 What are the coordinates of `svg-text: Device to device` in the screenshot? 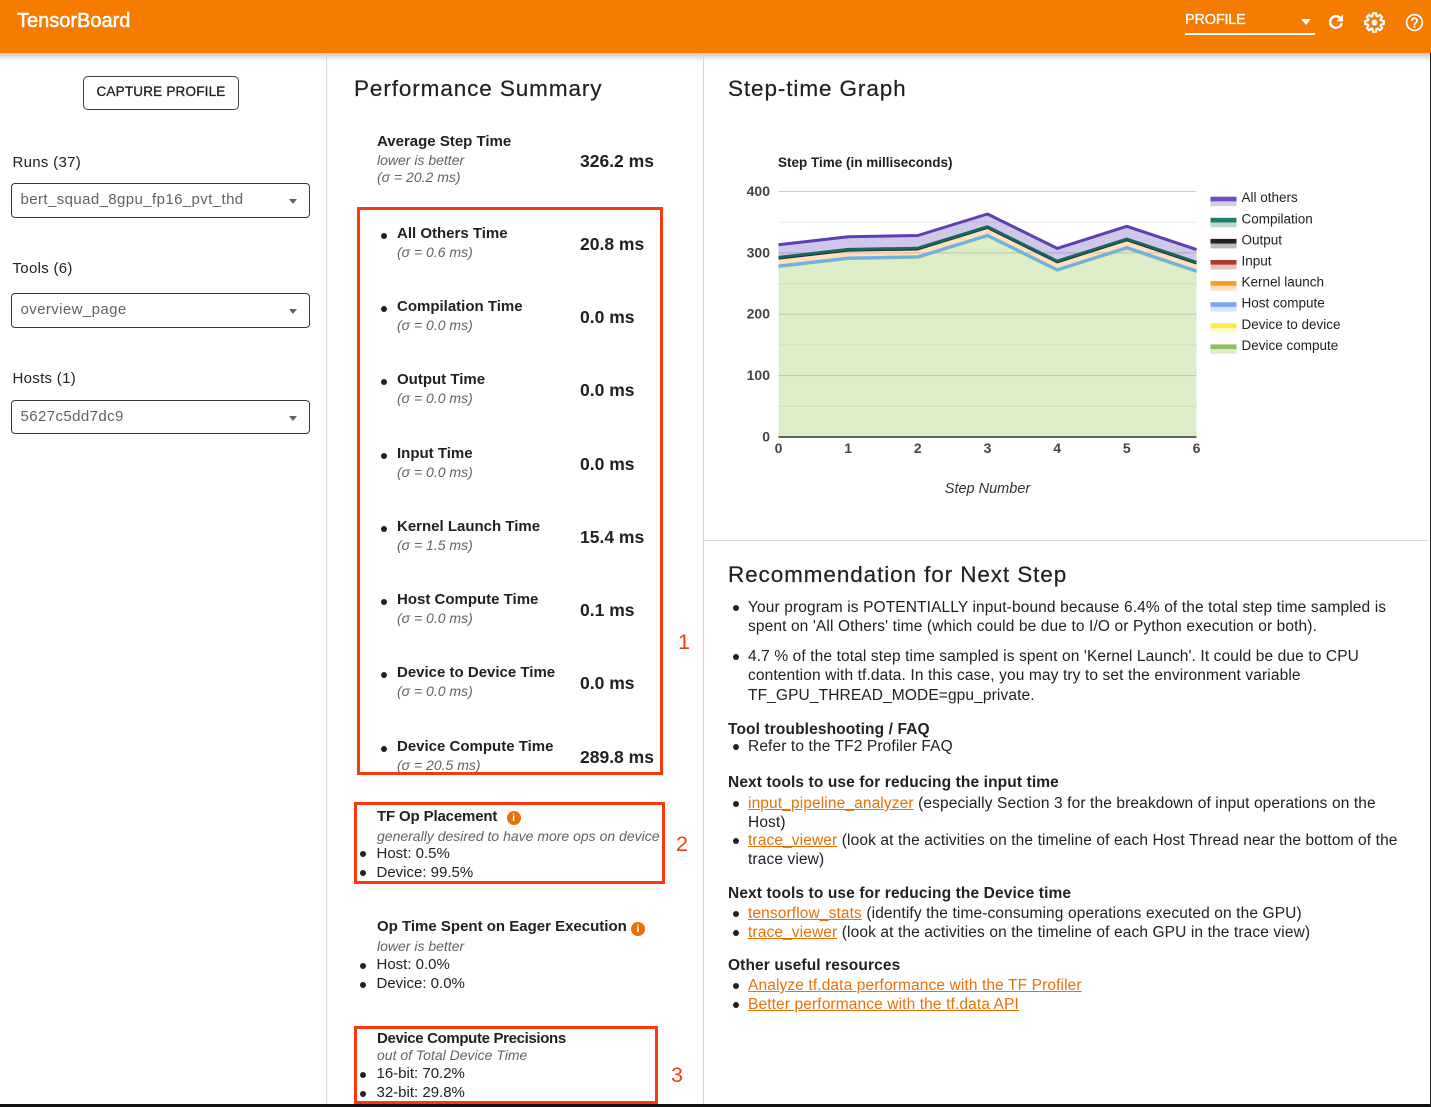 It's located at (1291, 324).